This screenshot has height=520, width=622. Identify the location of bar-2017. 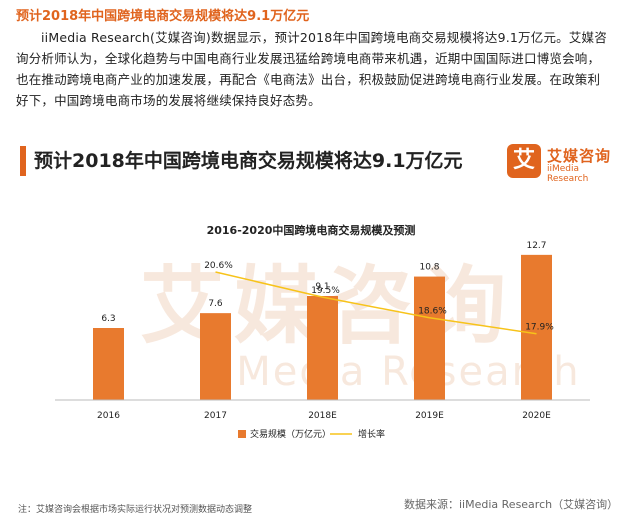
(215, 356).